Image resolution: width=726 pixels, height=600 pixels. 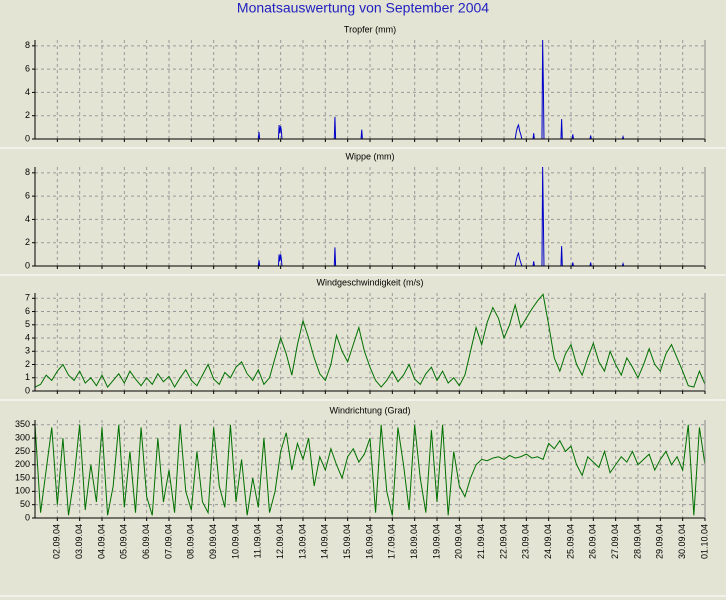 What do you see at coordinates (414, 541) in the screenshot?
I see `x-tick-label: 18.09.04` at bounding box center [414, 541].